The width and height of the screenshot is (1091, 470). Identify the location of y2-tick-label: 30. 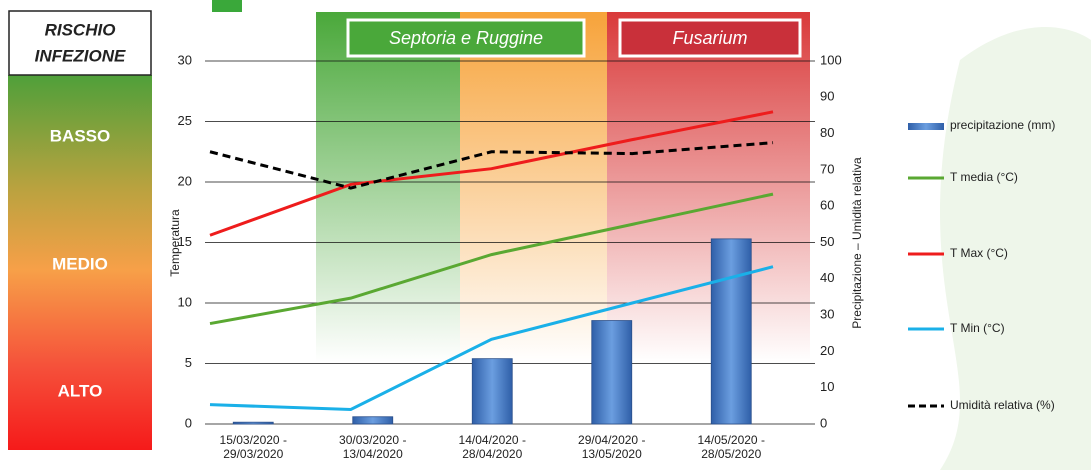
(827, 314).